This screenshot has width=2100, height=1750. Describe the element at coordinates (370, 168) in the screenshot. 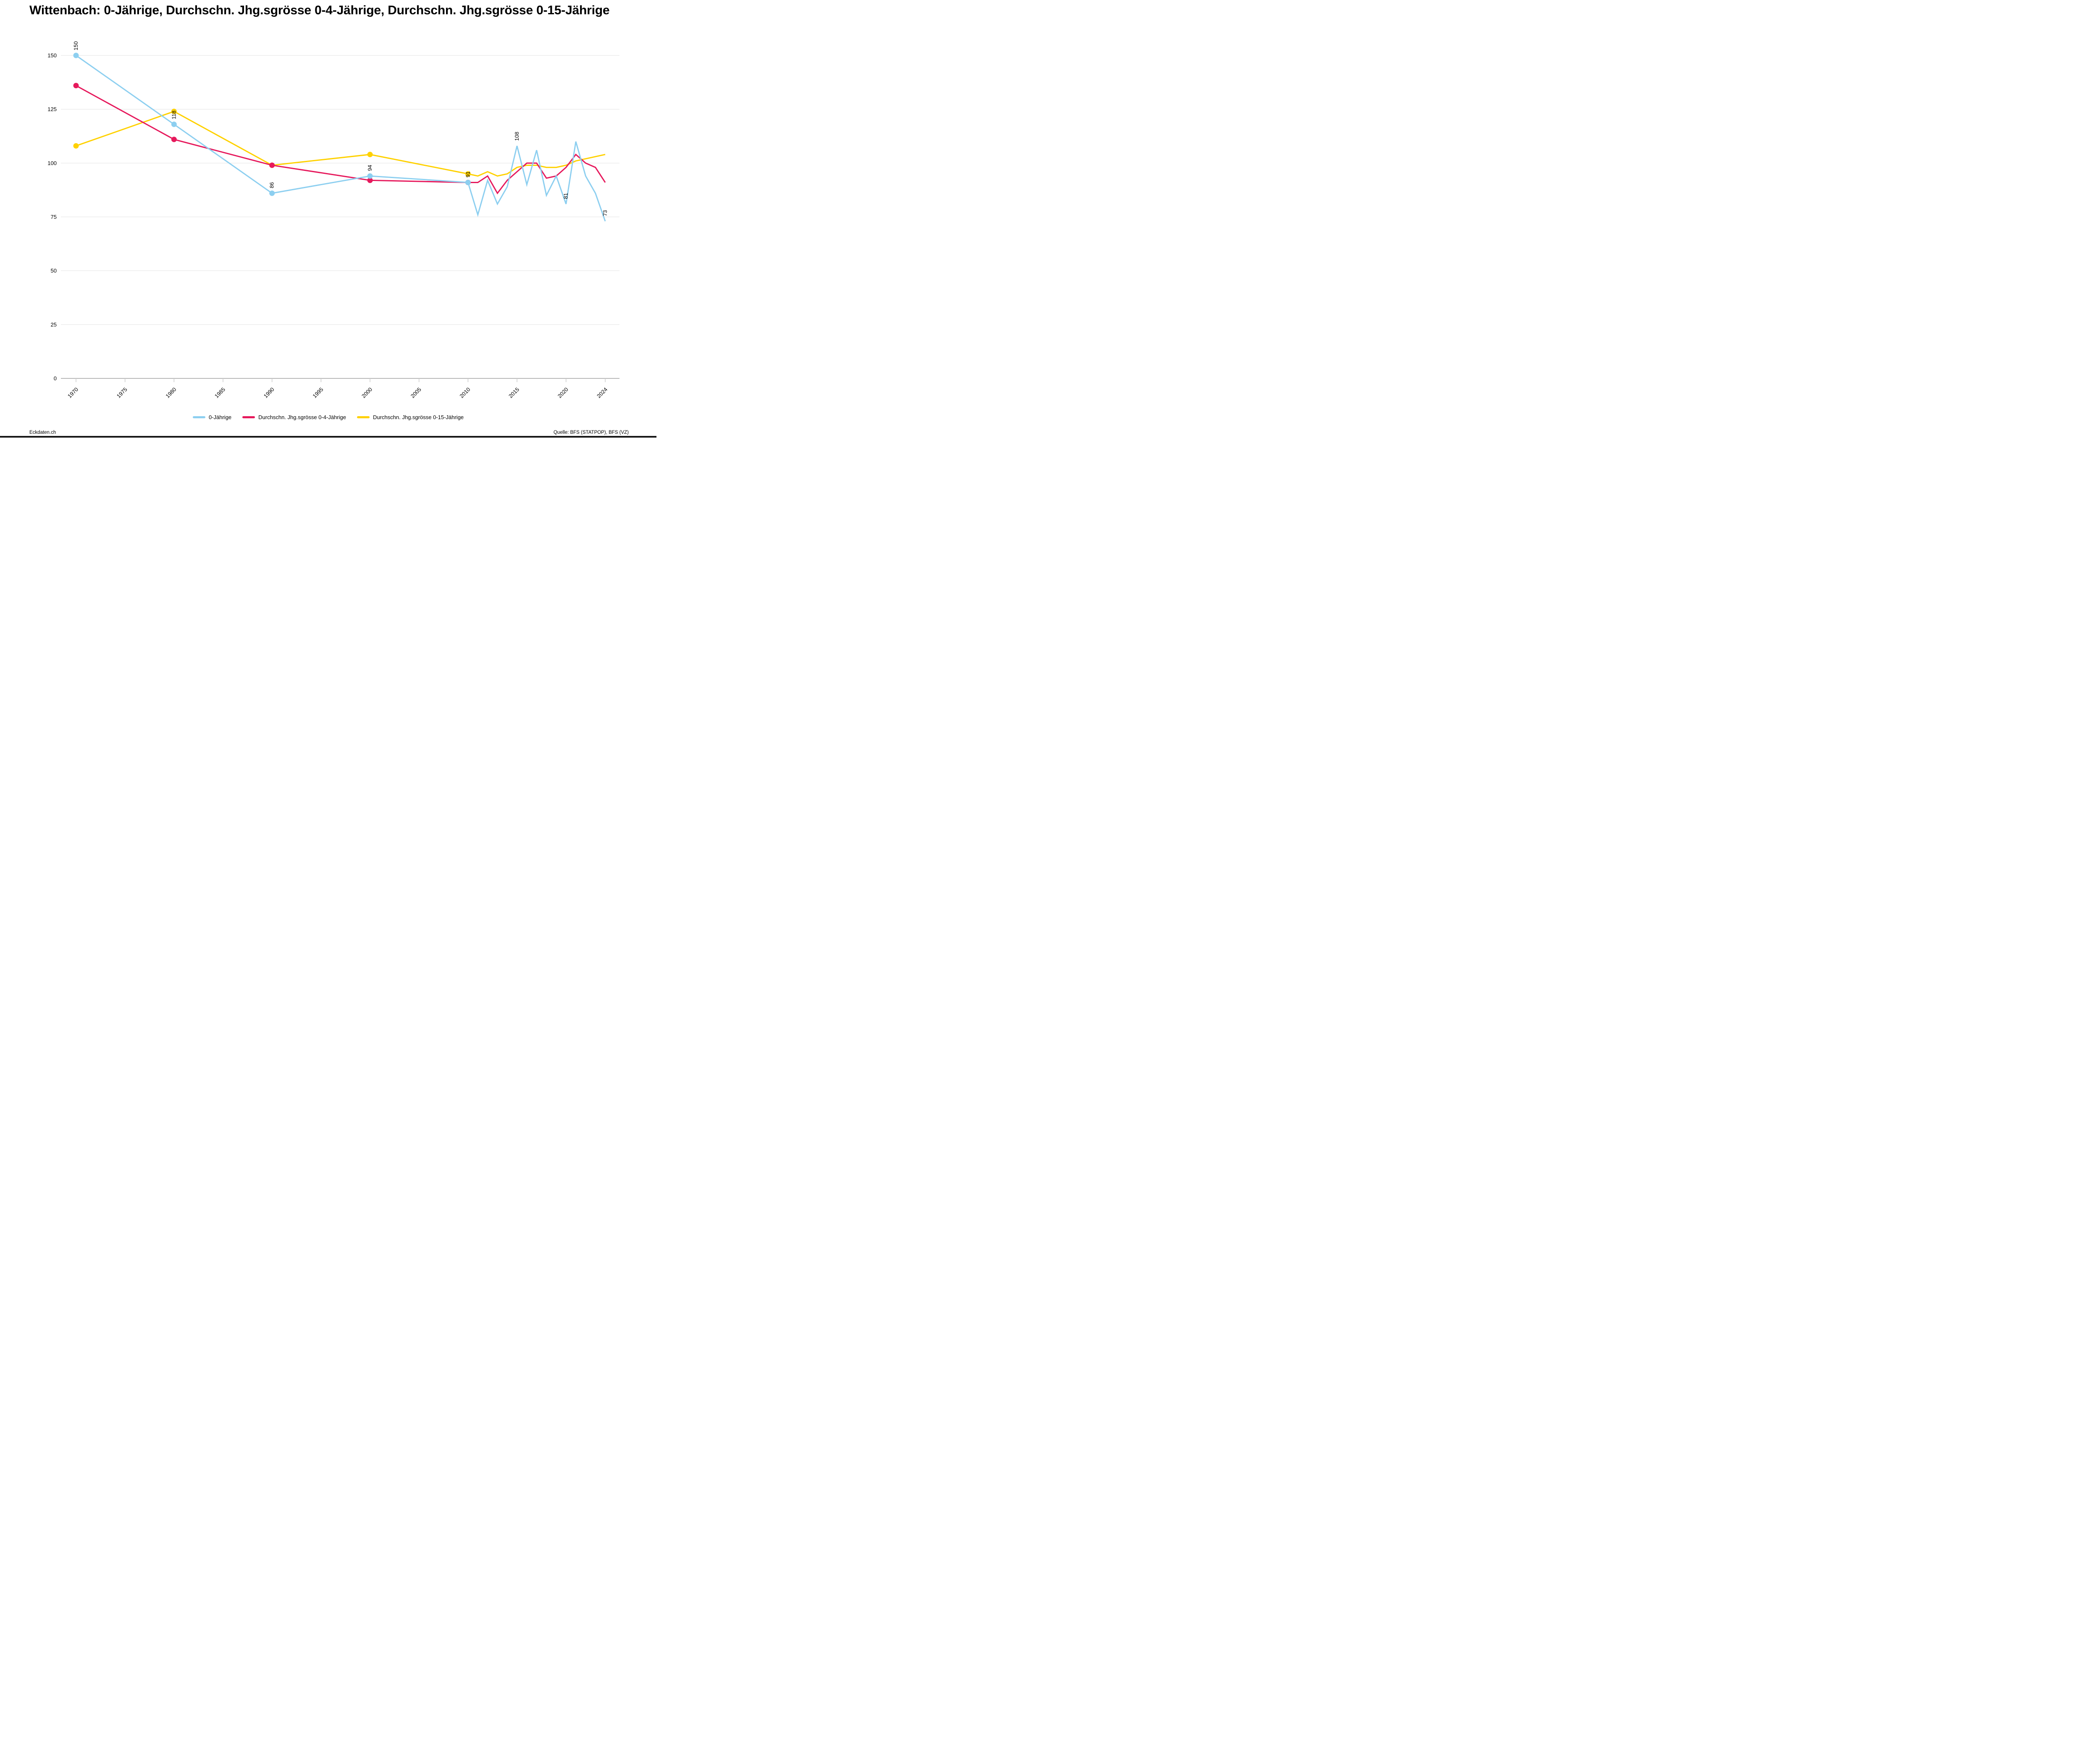

I see `data-point-label: 94` at that location.